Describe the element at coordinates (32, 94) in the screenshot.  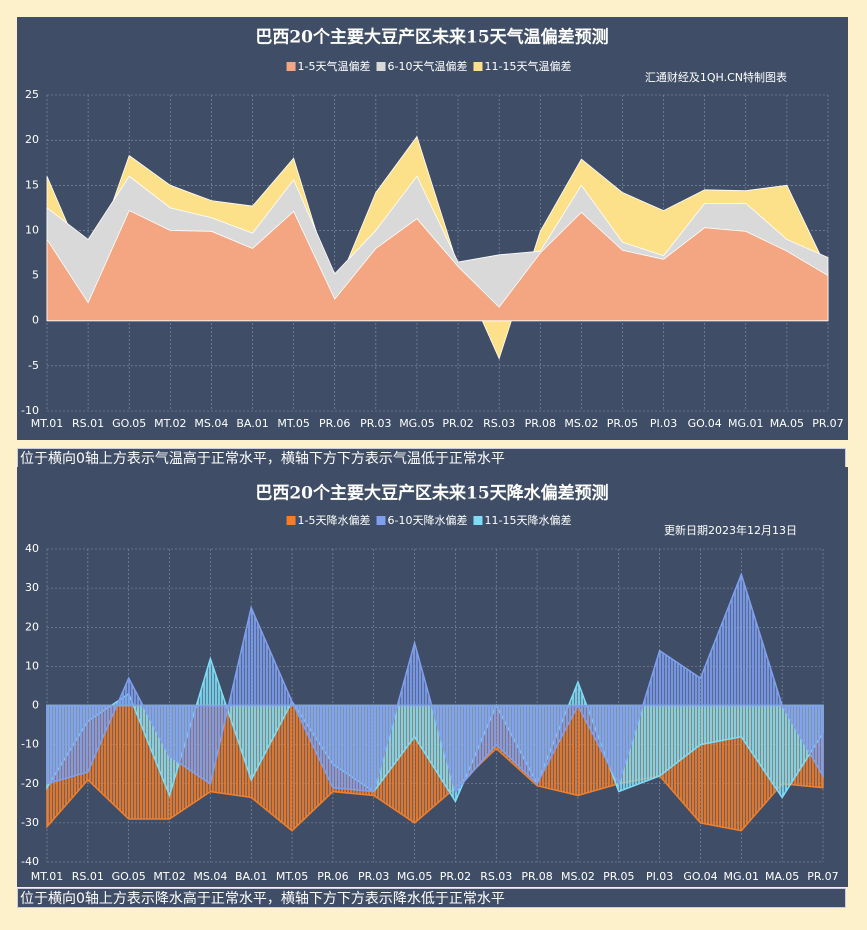
I see `y-tick-label: 25` at that location.